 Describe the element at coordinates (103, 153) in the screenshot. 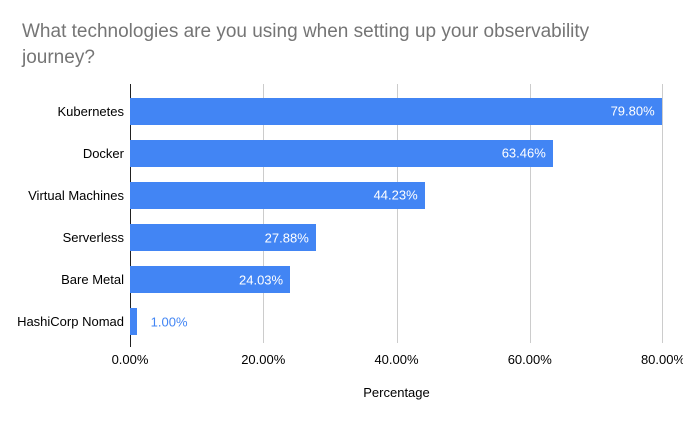

I see `category-label: Docker` at that location.